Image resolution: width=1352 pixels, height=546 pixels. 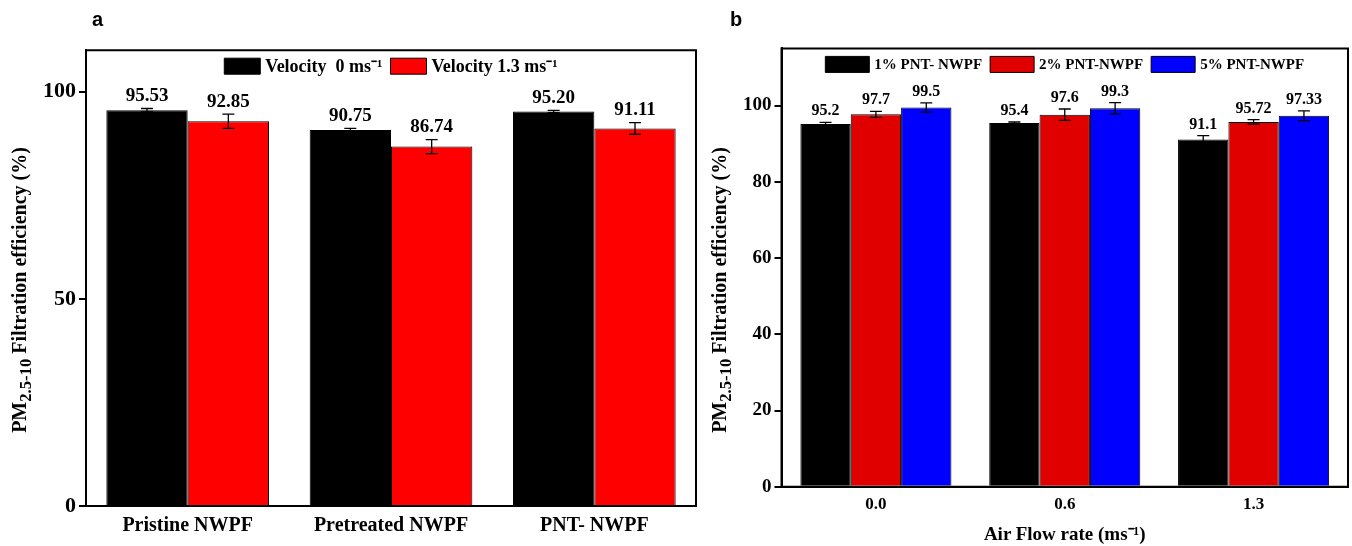 I want to click on legend-label: 2% PNT-NWPF, so click(x=1091, y=64).